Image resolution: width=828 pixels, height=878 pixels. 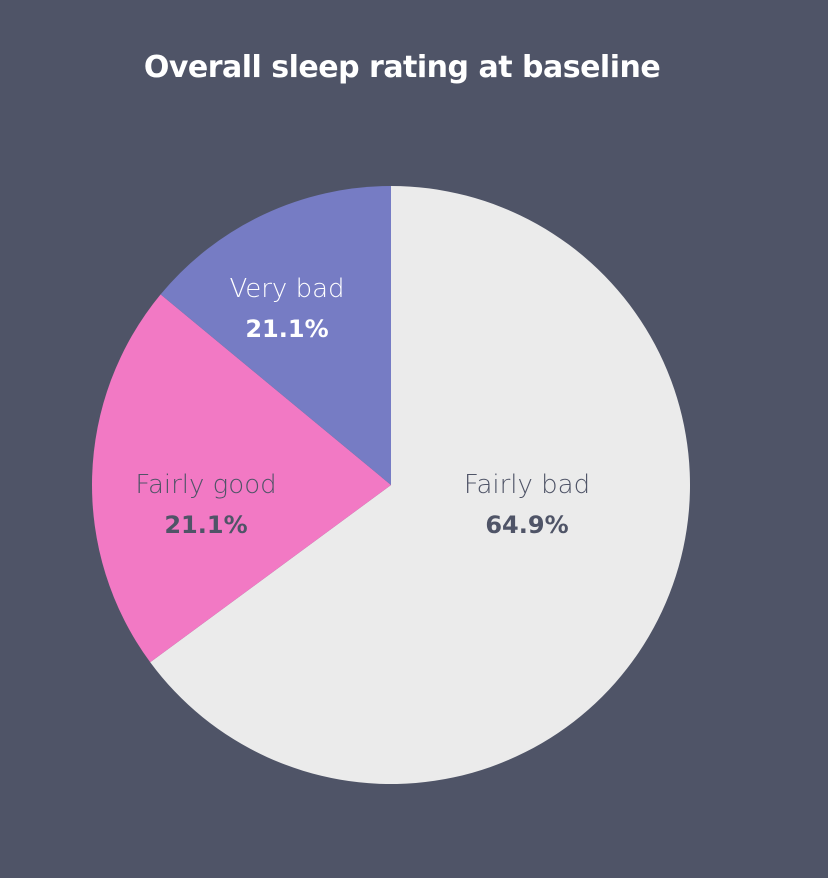 What do you see at coordinates (527, 485) in the screenshot?
I see `slice-name-label: Fairly bad` at bounding box center [527, 485].